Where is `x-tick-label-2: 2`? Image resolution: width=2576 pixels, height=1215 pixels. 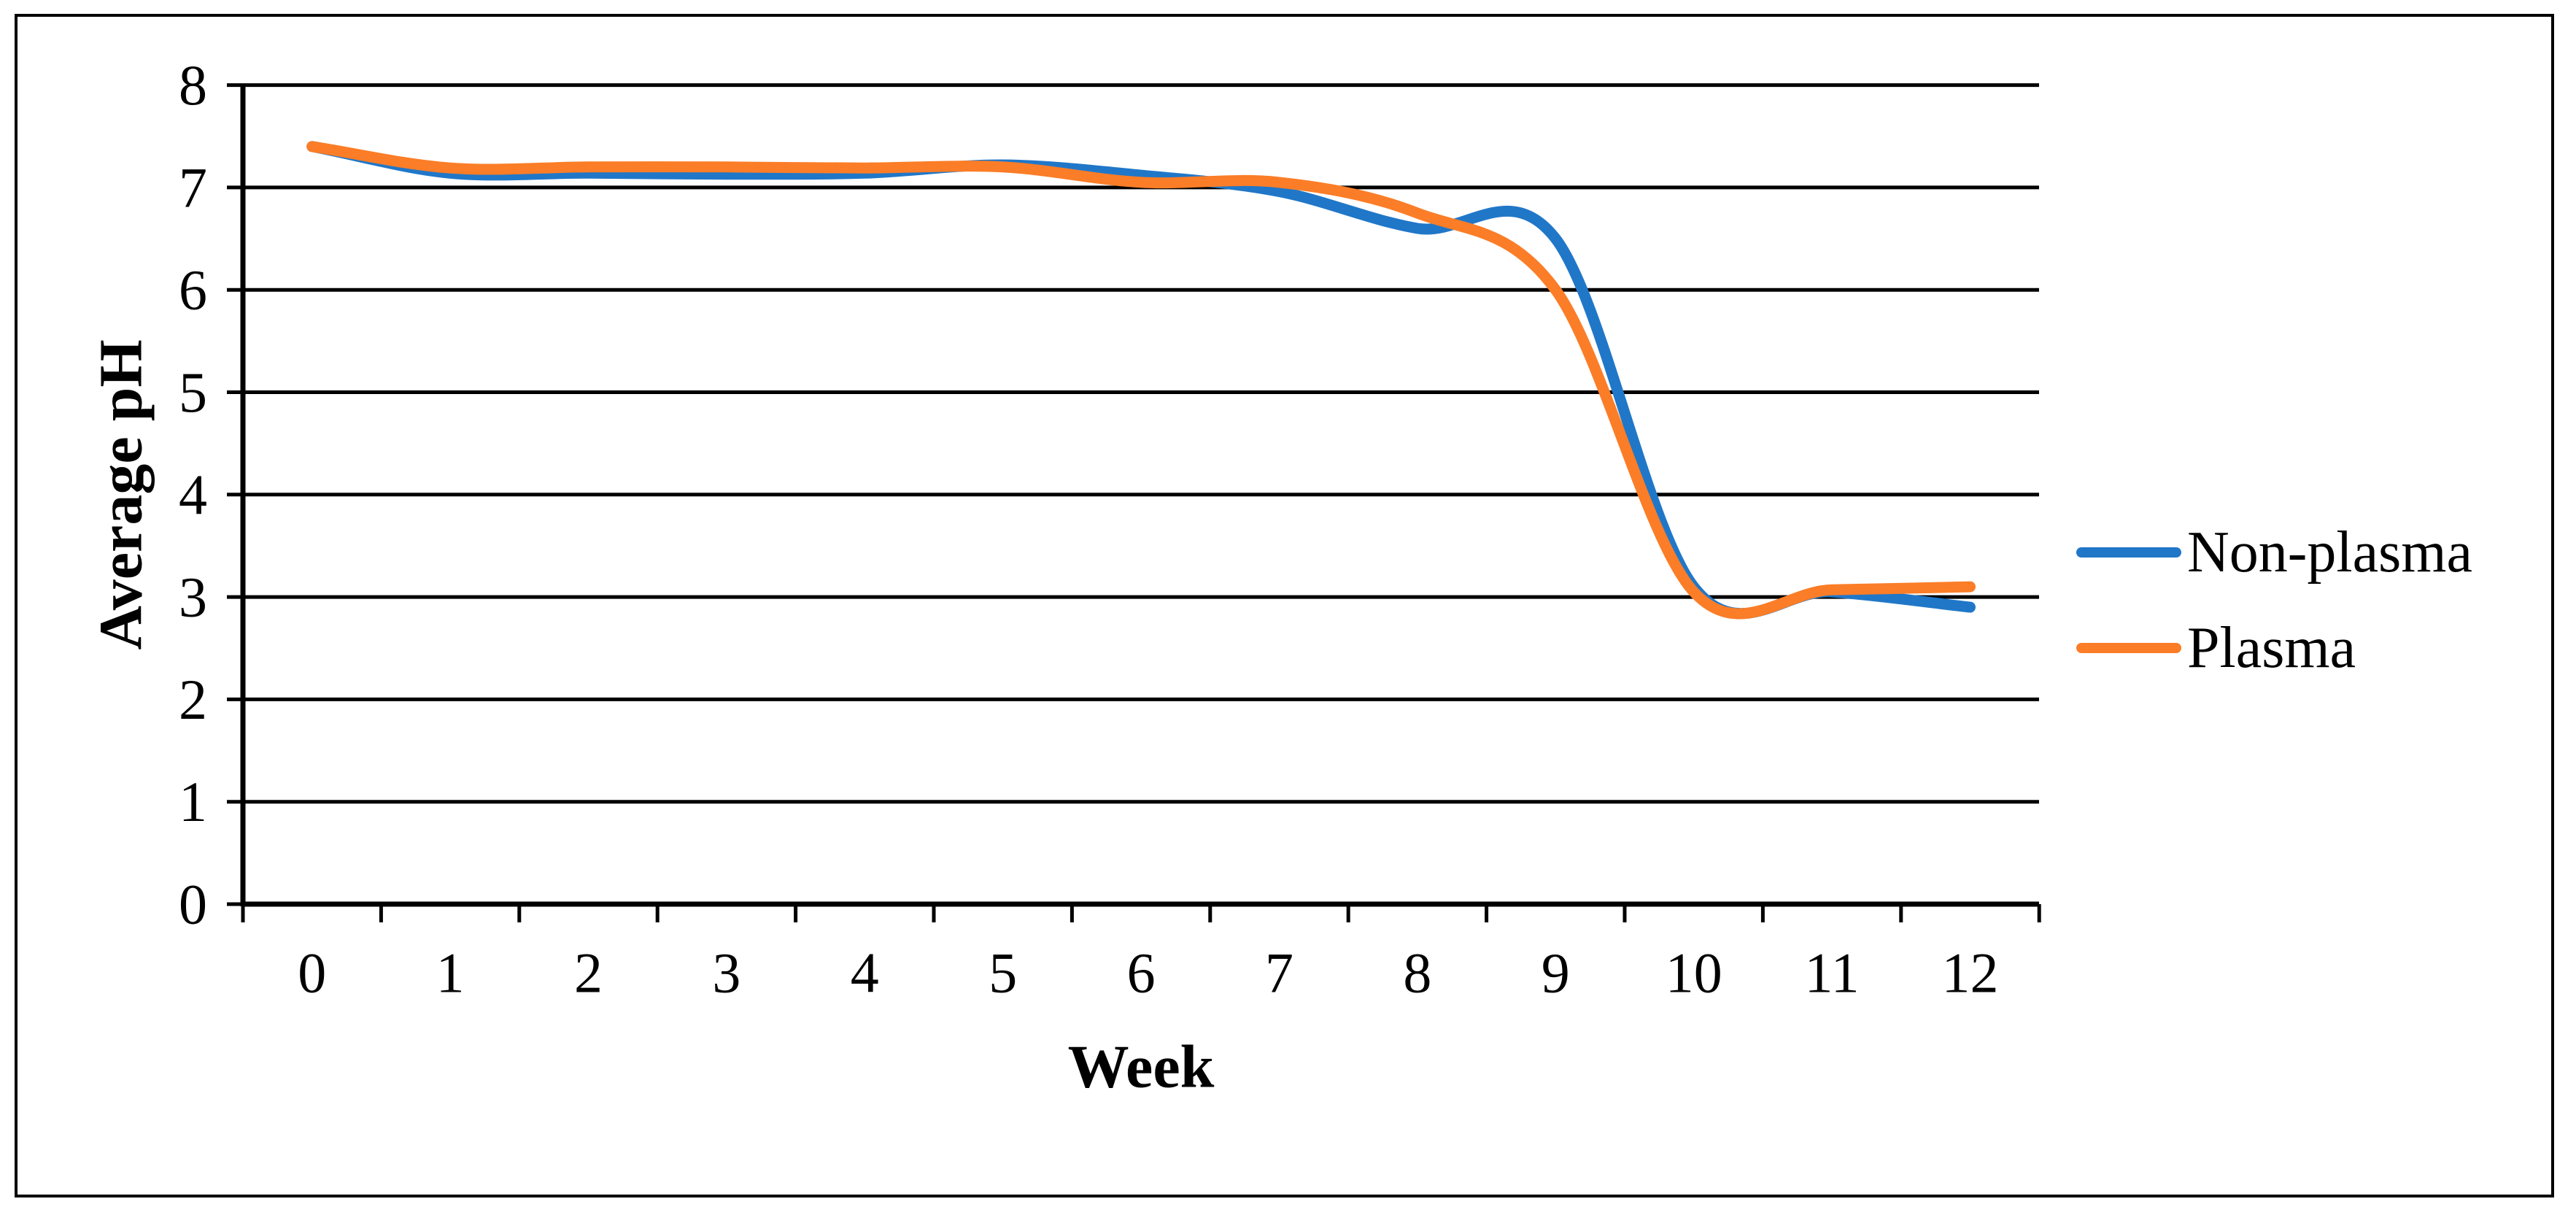 x-tick-label-2: 2 is located at coordinates (588, 973).